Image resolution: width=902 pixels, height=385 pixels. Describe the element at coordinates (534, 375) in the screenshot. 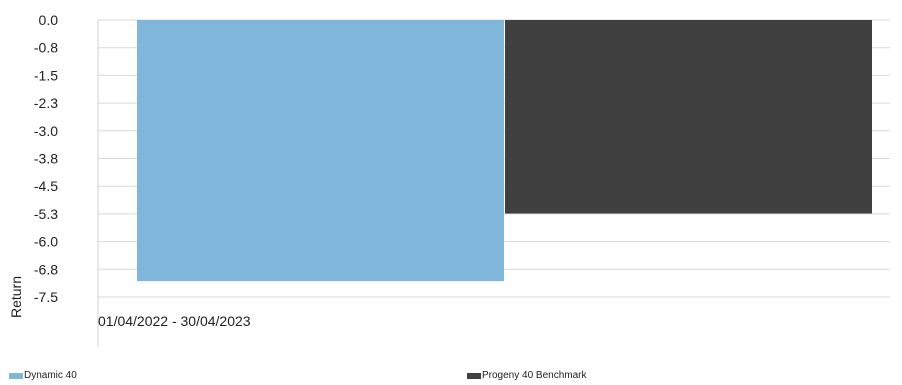

I see `legend-label-progeny-40-benchmark: Progeny 40 Benchmark` at that location.